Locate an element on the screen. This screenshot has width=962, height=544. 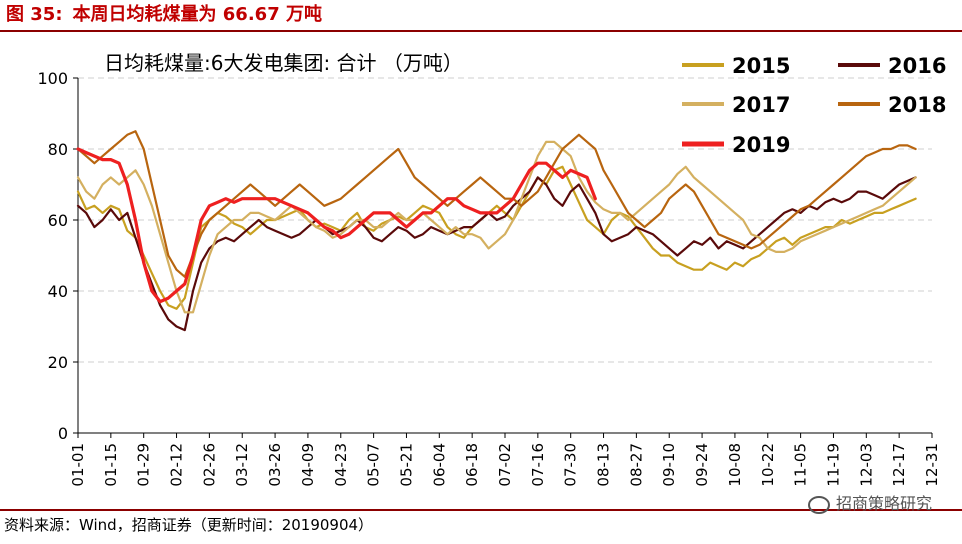
x-tick-label: 07-30 is located at coordinates (571, 465).